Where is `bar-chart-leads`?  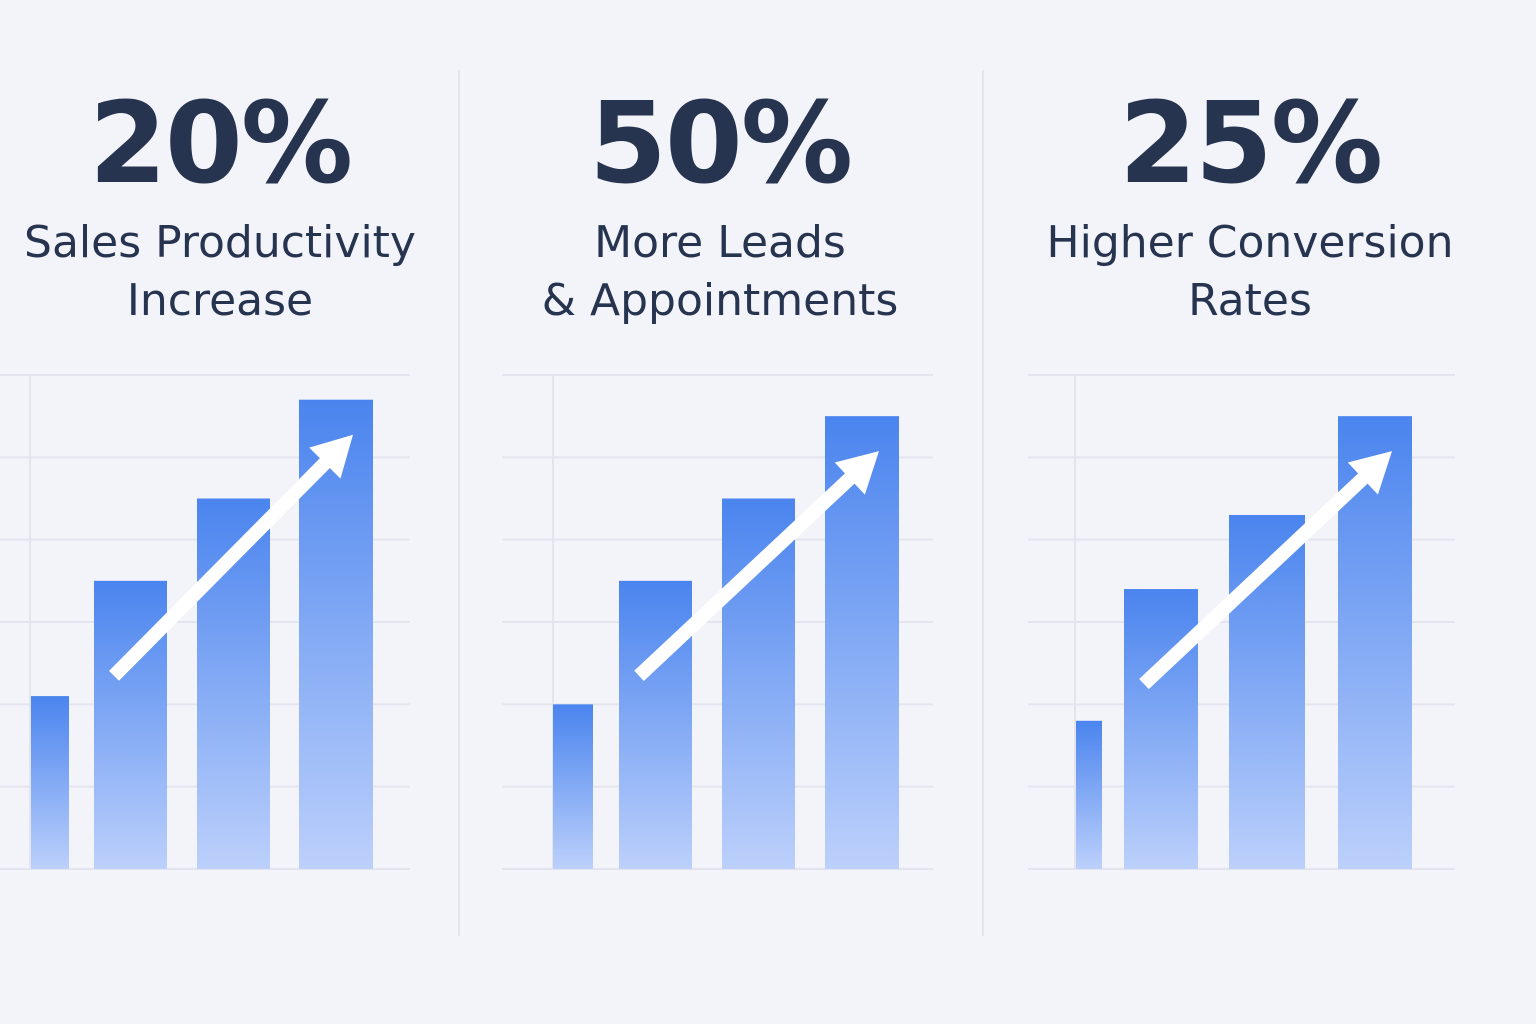
bar-chart-leads is located at coordinates (717, 622).